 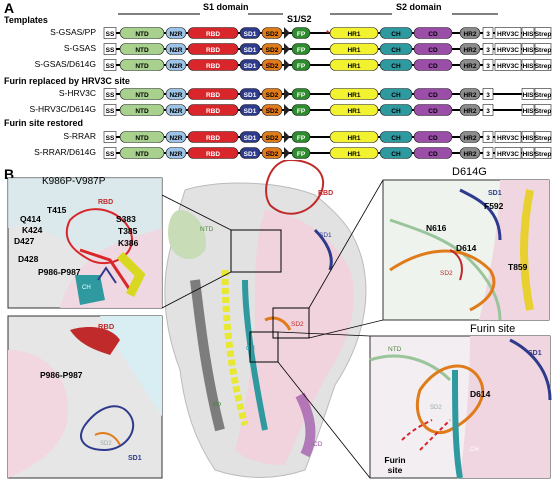 What do you see at coordinates (44, 123) in the screenshot?
I see `group-title-furin-restored: Furin site restored` at bounding box center [44, 123].